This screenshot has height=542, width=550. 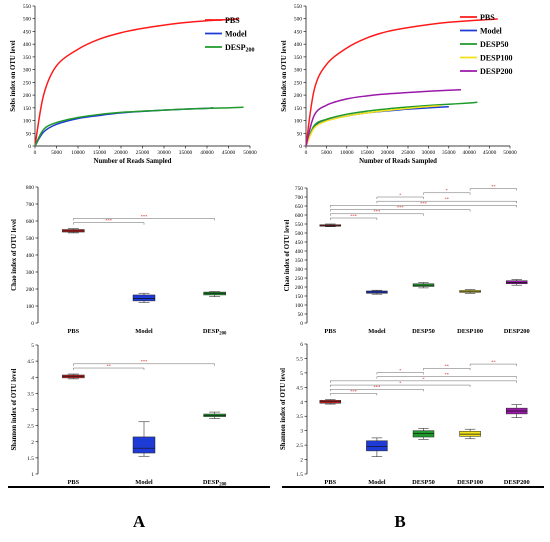 I want to click on legend-label: DESP50, so click(x=494, y=44).